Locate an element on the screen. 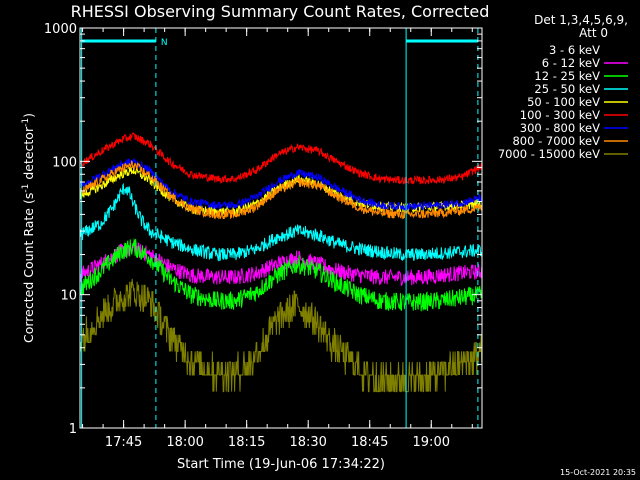  x-tick-label: 17:45 is located at coordinates (123, 442).